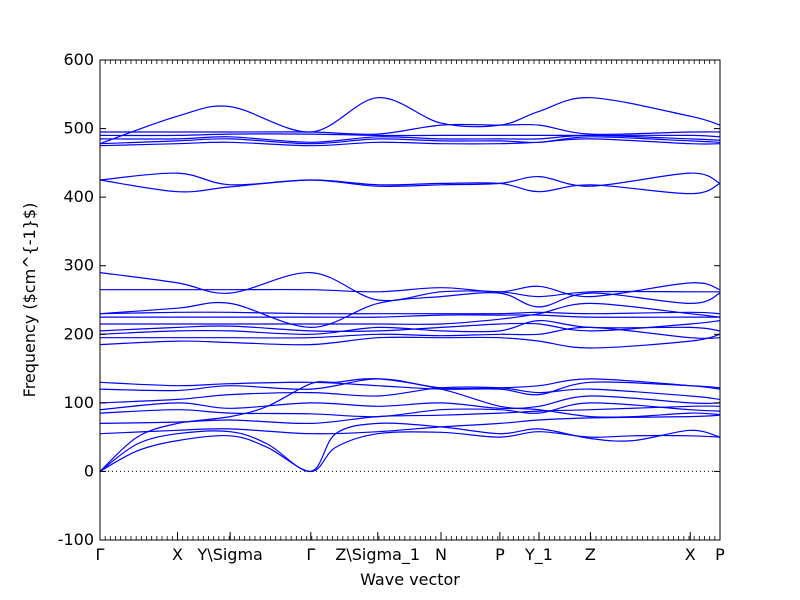 The width and height of the screenshot is (800, 600). What do you see at coordinates (78, 265) in the screenshot?
I see `y-tick-label: 300` at bounding box center [78, 265].